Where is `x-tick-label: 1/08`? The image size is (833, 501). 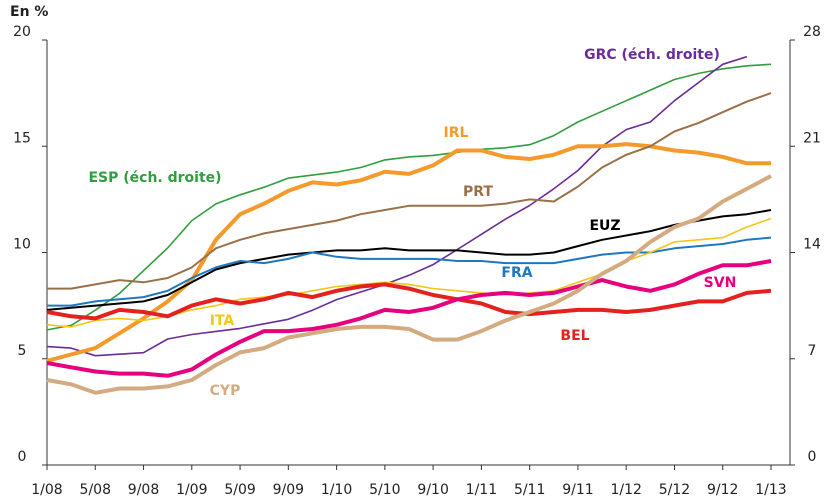 x-tick-label: 1/08 is located at coordinates (46, 490).